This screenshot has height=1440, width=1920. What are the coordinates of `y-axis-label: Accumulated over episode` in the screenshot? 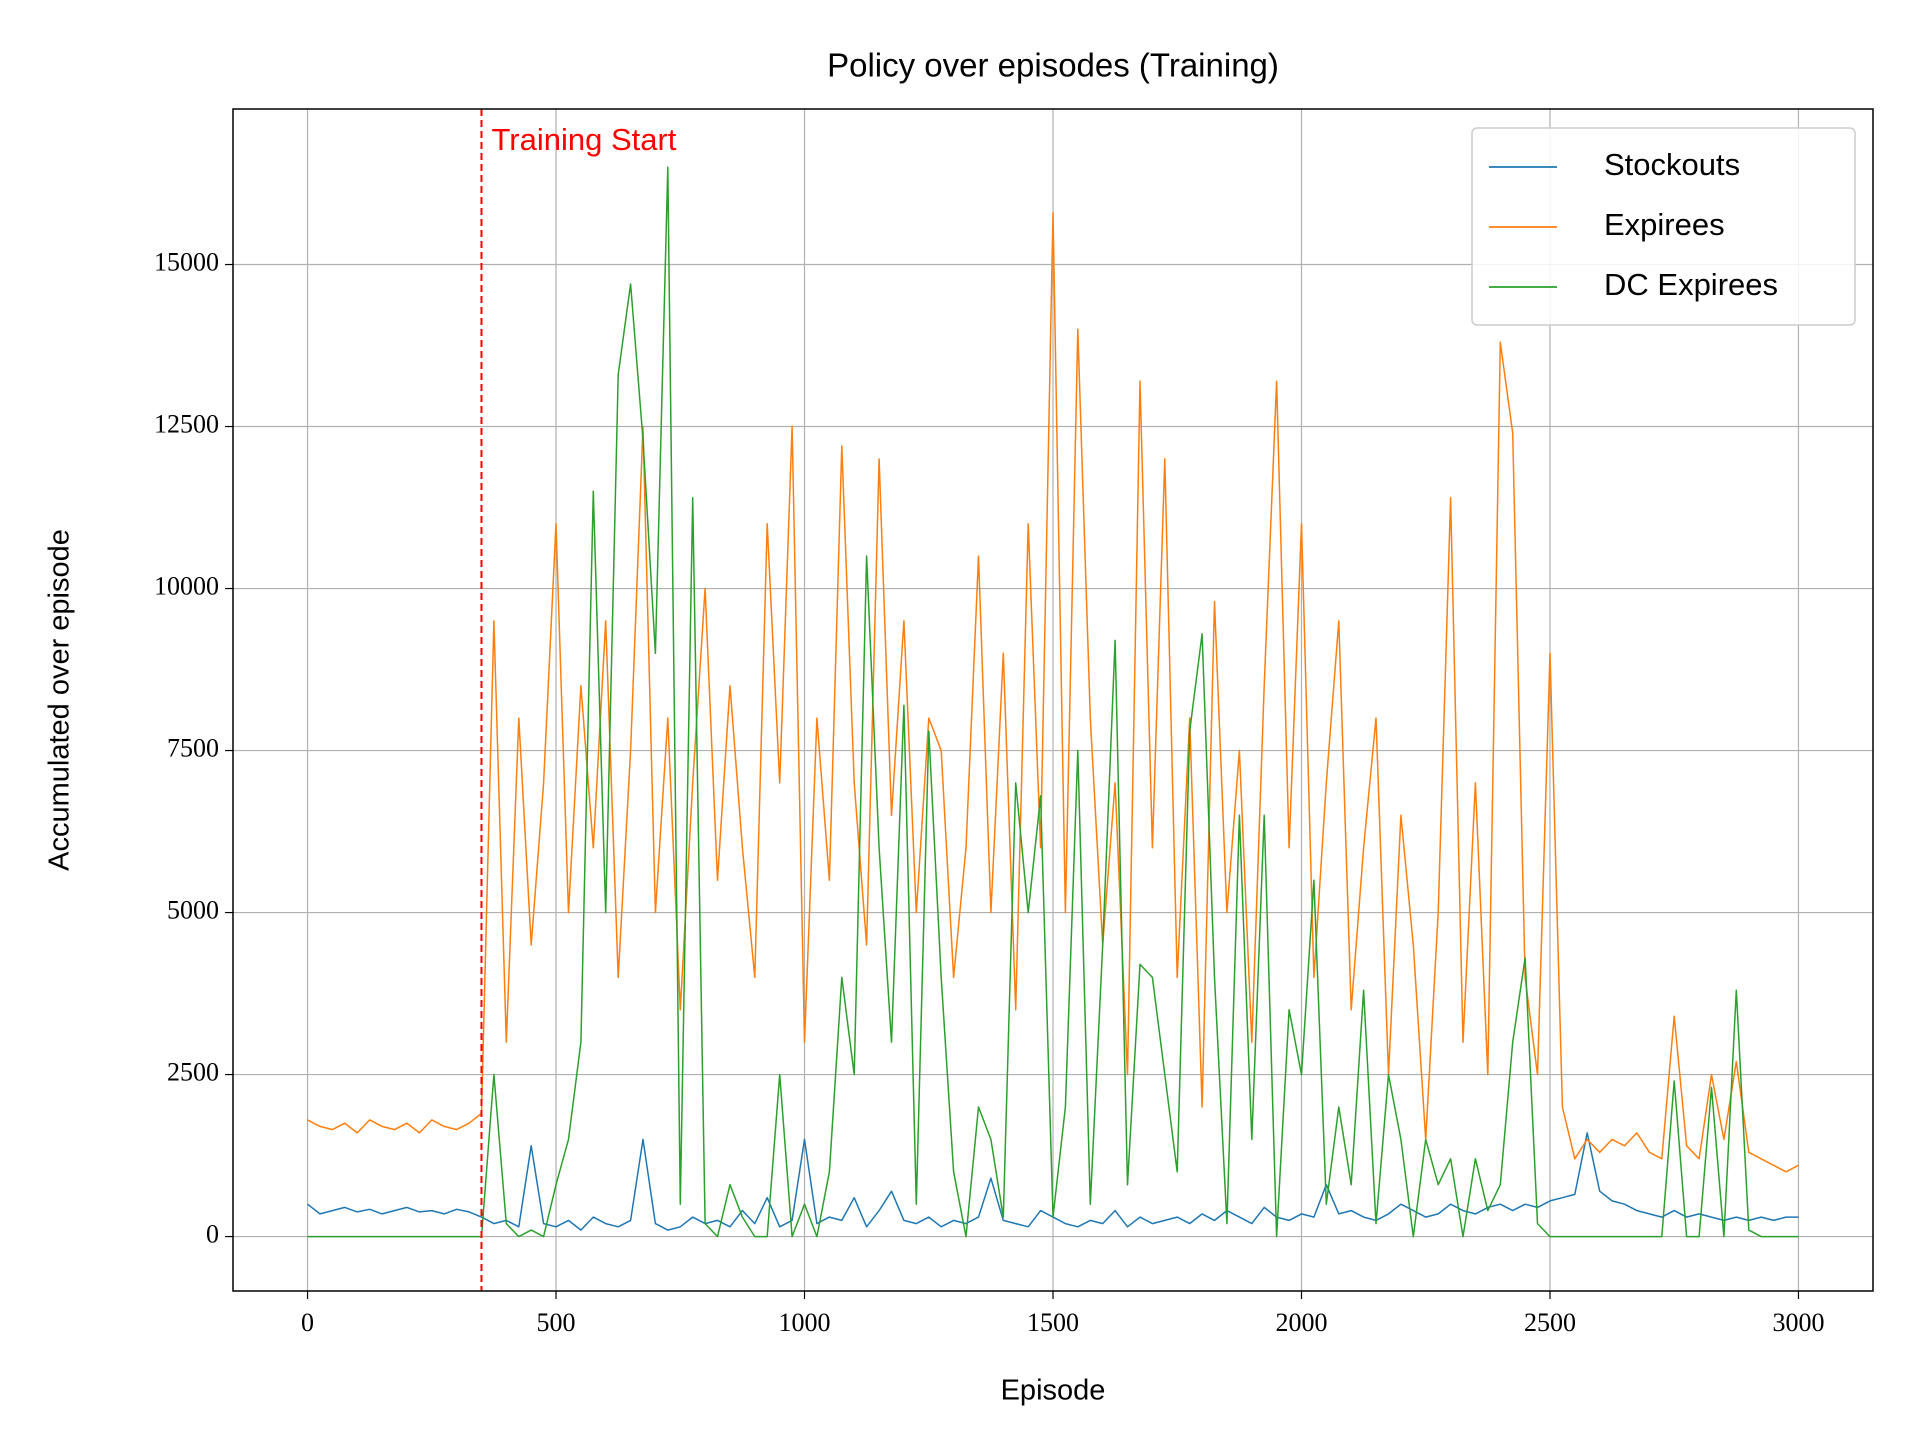 It's located at (60, 700).